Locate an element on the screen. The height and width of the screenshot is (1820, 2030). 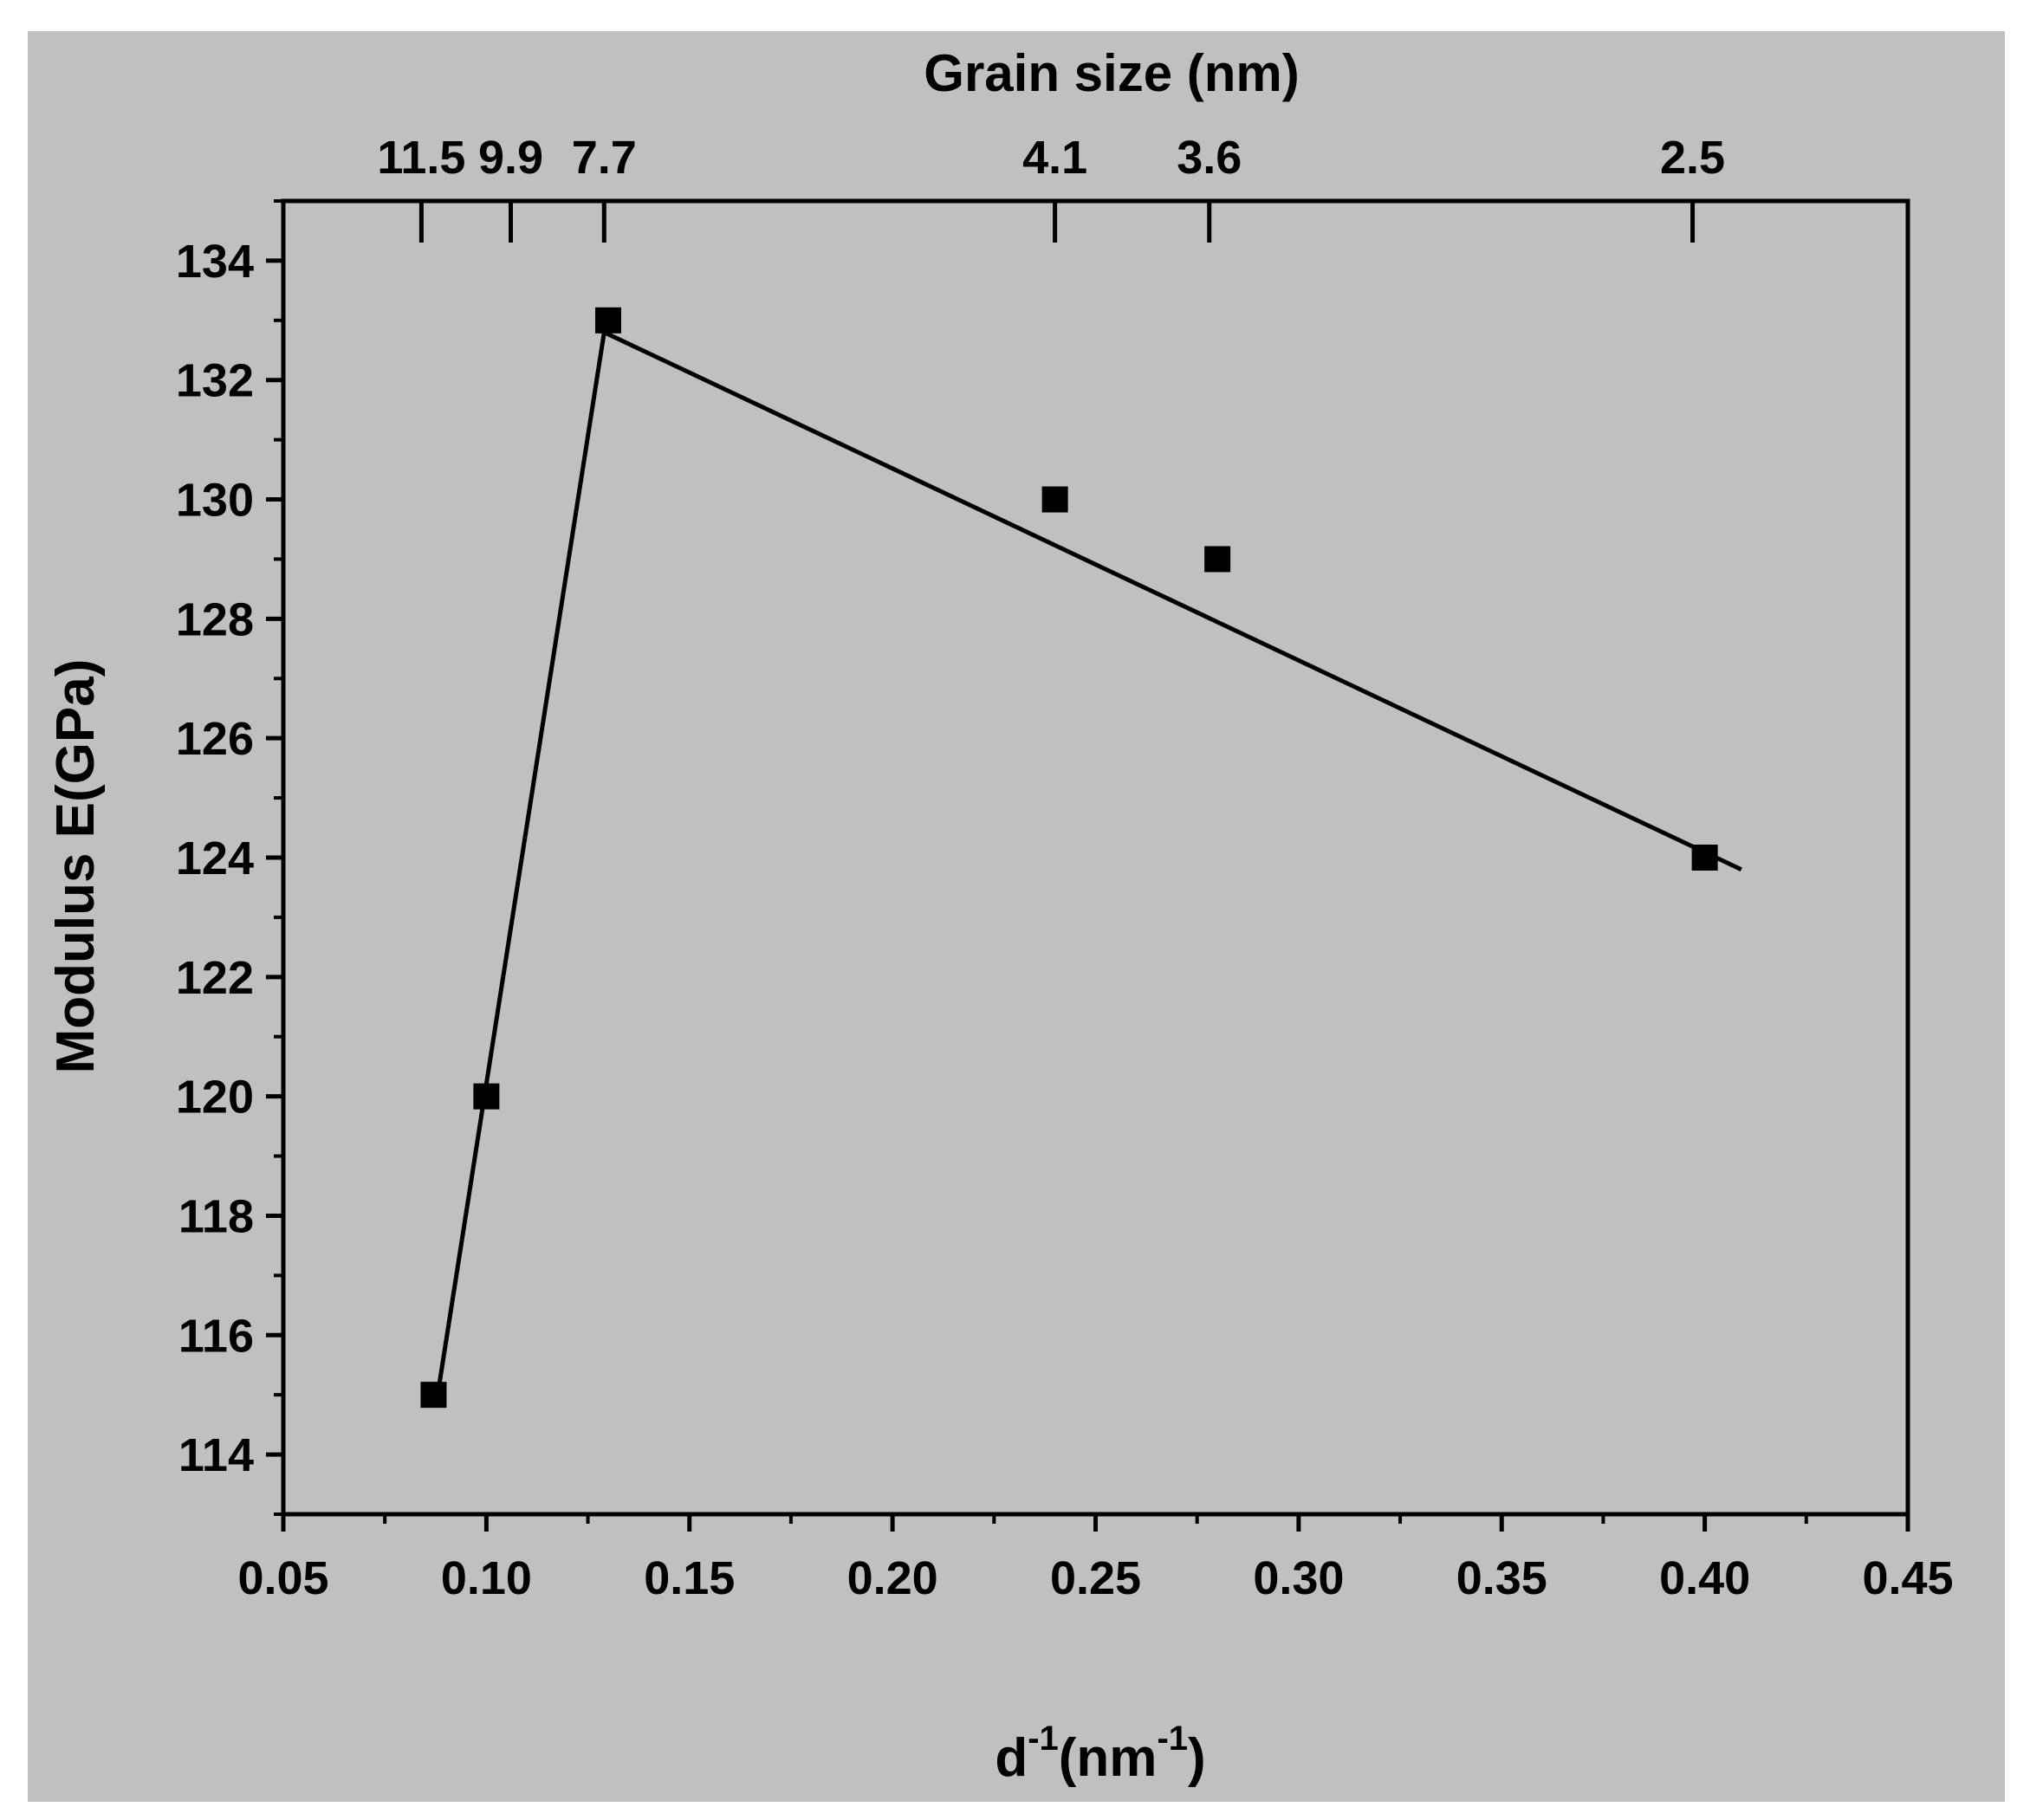
y-tick-label: 134 is located at coordinates (215, 262).